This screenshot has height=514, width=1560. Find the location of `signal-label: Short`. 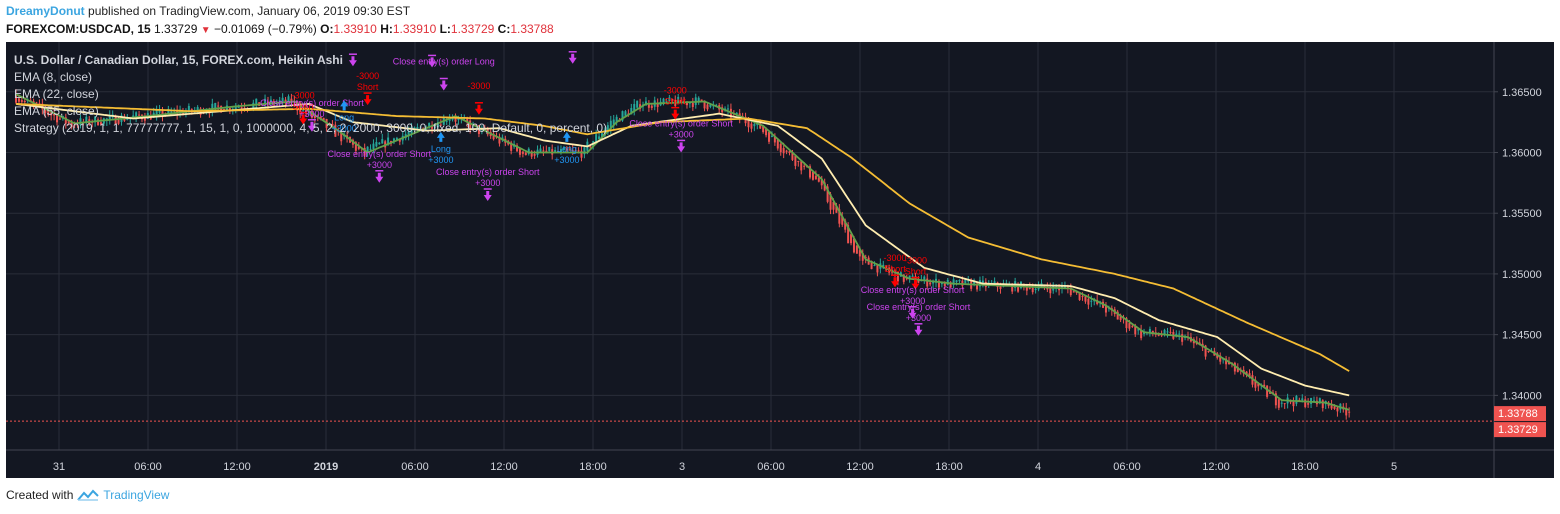

signal-label: Short is located at coordinates (675, 102).